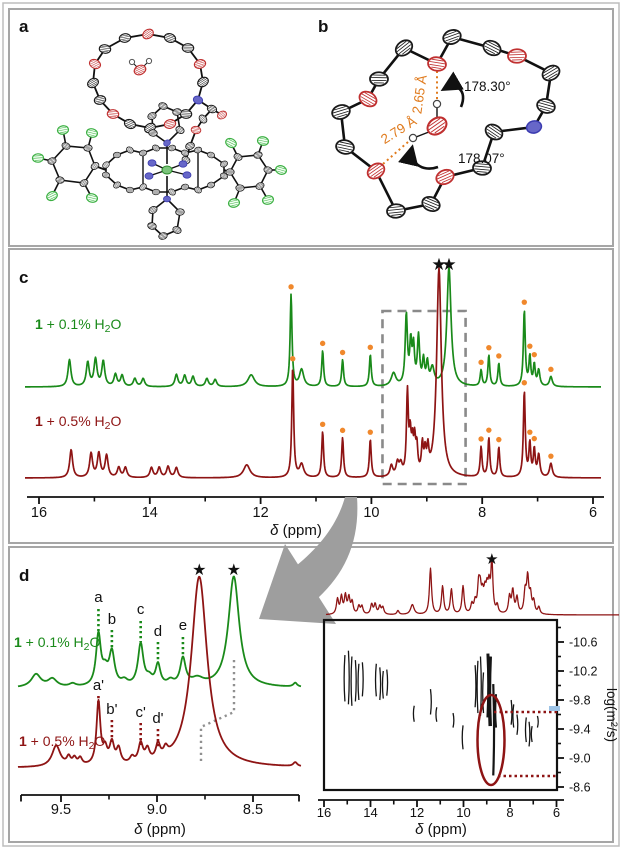 The image size is (622, 849). Describe the element at coordinates (150, 513) in the screenshot. I see `panel-c-tick-label: 14` at that location.